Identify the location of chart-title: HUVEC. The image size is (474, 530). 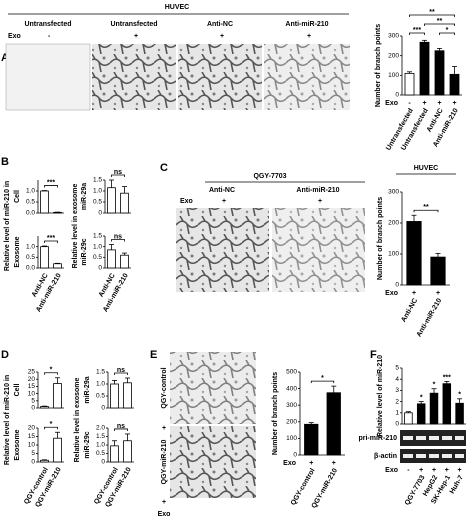
(426, 168).